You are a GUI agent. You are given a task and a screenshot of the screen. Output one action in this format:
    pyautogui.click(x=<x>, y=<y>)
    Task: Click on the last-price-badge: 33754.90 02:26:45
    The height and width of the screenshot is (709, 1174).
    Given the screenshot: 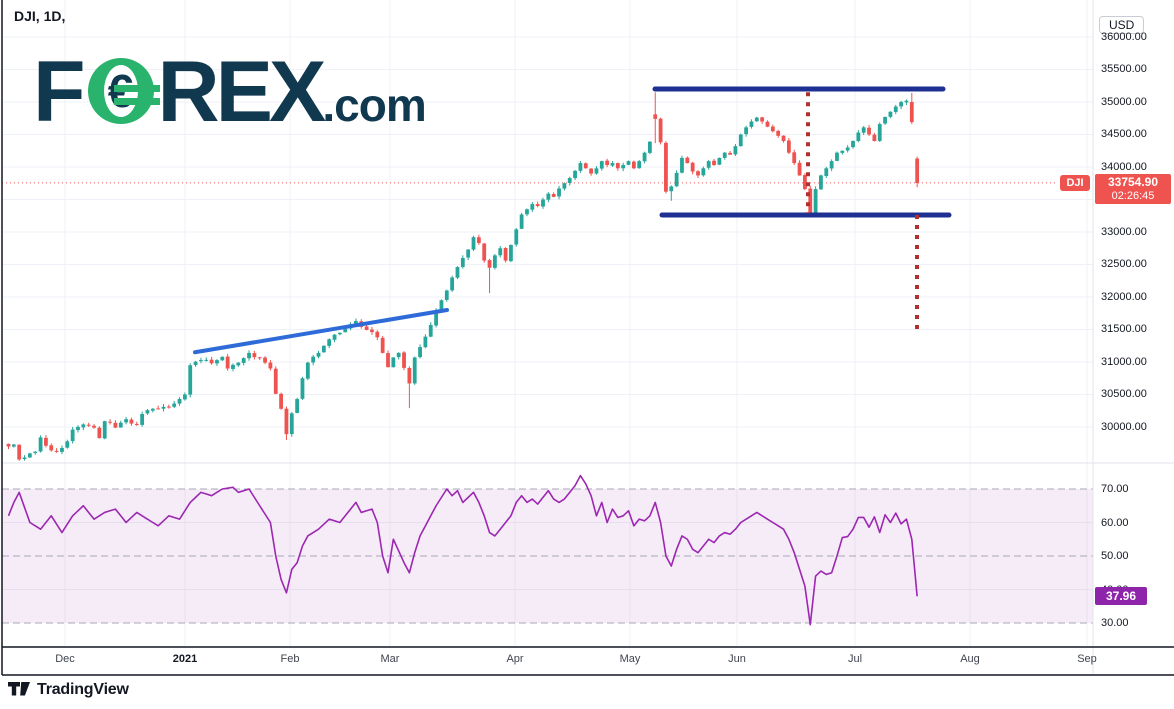 What is the action you would take?
    pyautogui.click(x=1133, y=188)
    